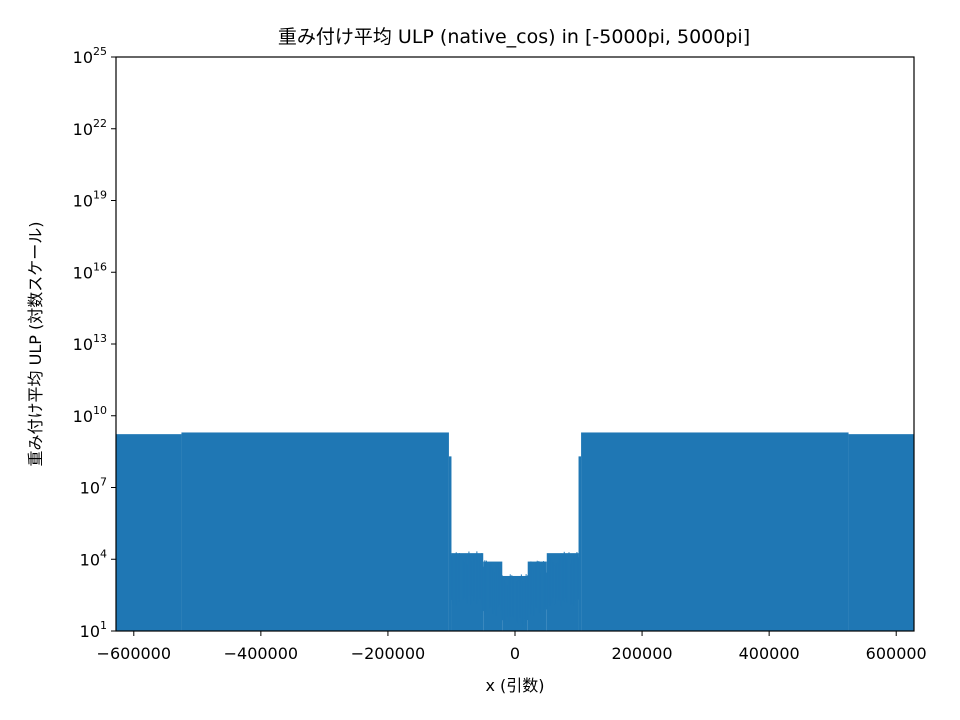 This screenshot has height=720, width=960. I want to click on x-axis-label: x (引数), so click(514, 685).